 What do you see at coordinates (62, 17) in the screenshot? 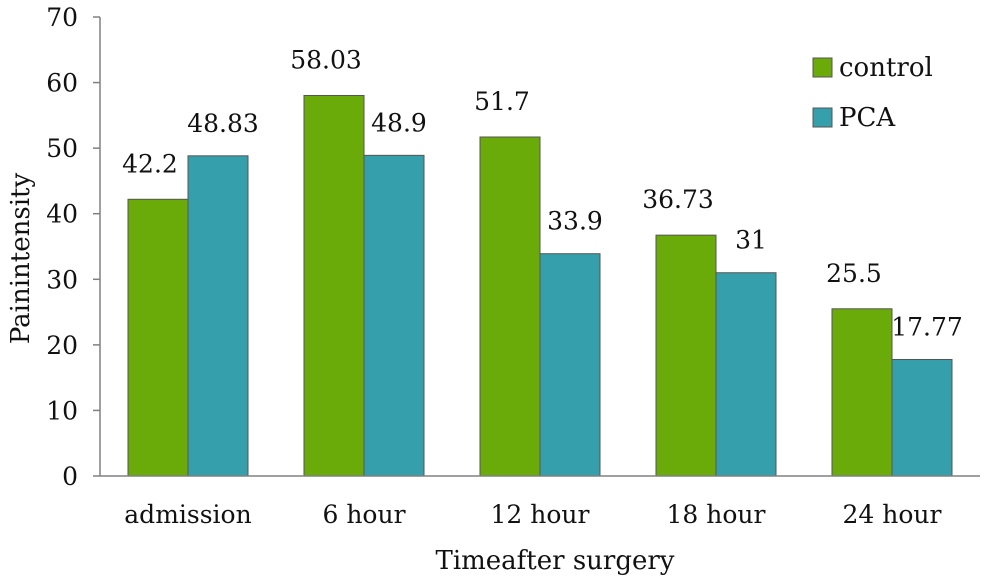
I see `y-tick-label: 70` at bounding box center [62, 17].